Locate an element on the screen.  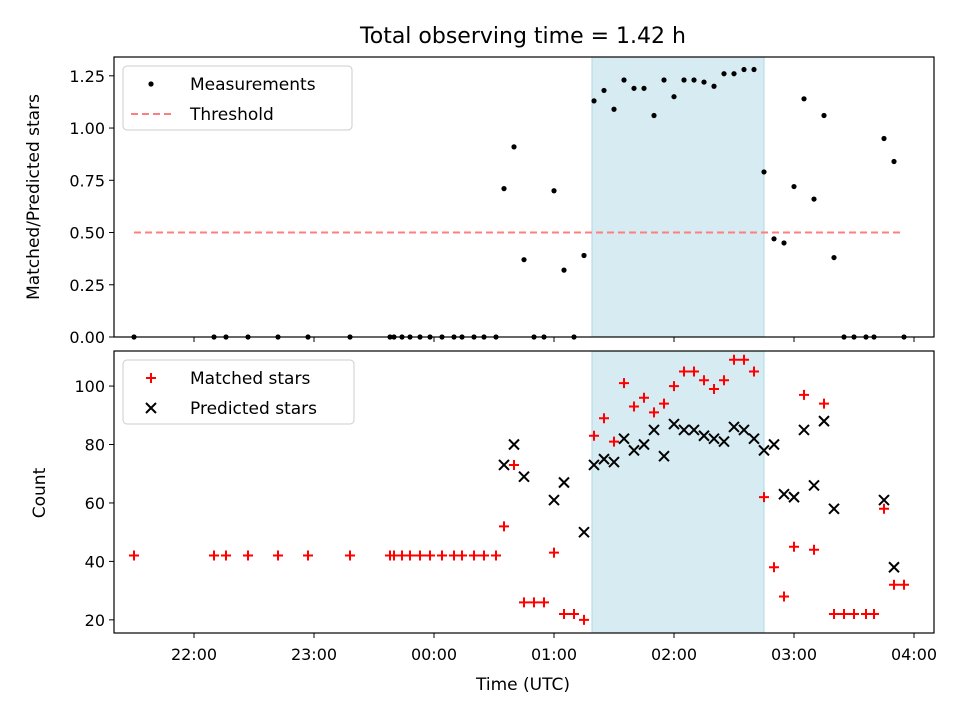
y-tick-label: 60 is located at coordinates (95, 503).